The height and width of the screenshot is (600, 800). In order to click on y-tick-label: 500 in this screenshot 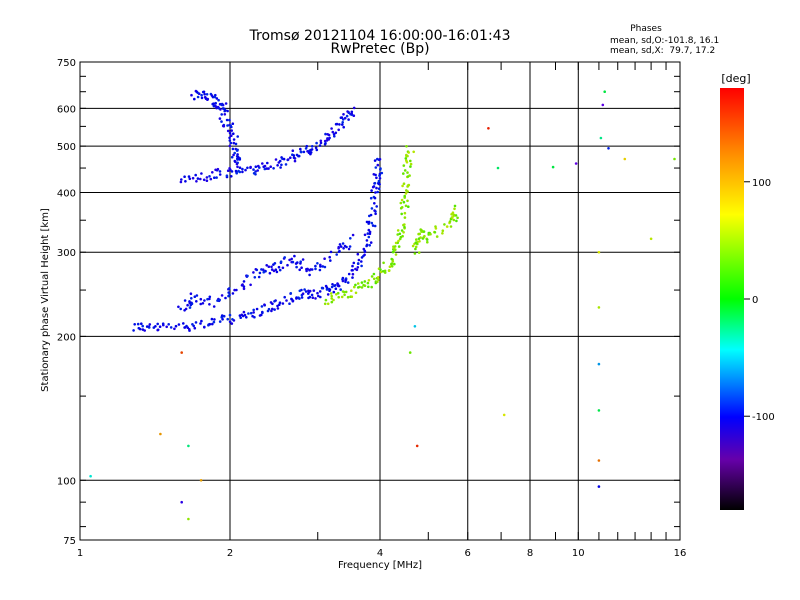, I will do `click(66, 147)`.